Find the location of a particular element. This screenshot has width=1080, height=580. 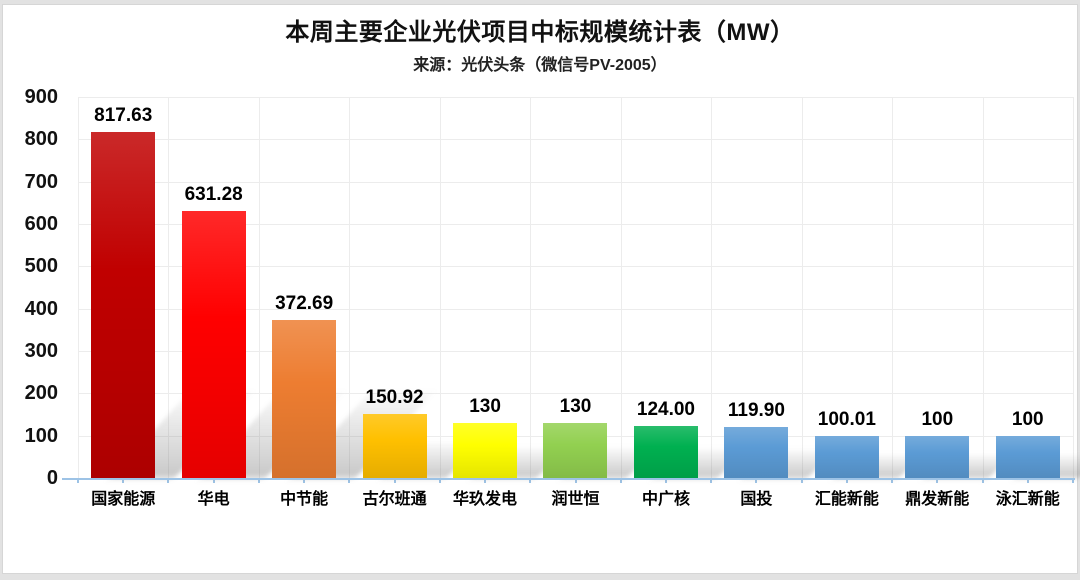

category-label: 中广核 is located at coordinates (665, 499).